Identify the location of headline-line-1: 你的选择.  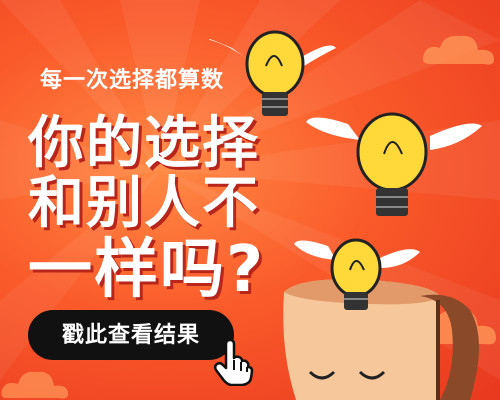
(144, 143).